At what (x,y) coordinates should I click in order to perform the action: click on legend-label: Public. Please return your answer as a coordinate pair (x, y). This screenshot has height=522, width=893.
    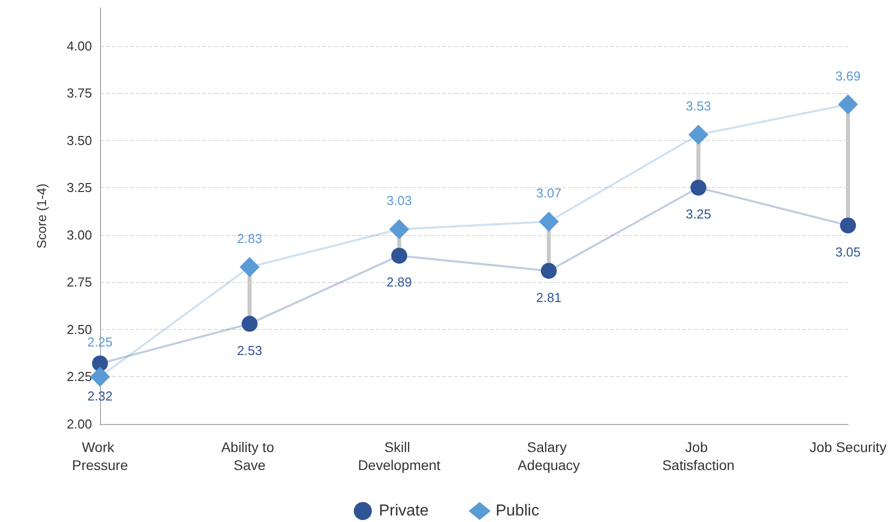
    Looking at the image, I should click on (518, 511).